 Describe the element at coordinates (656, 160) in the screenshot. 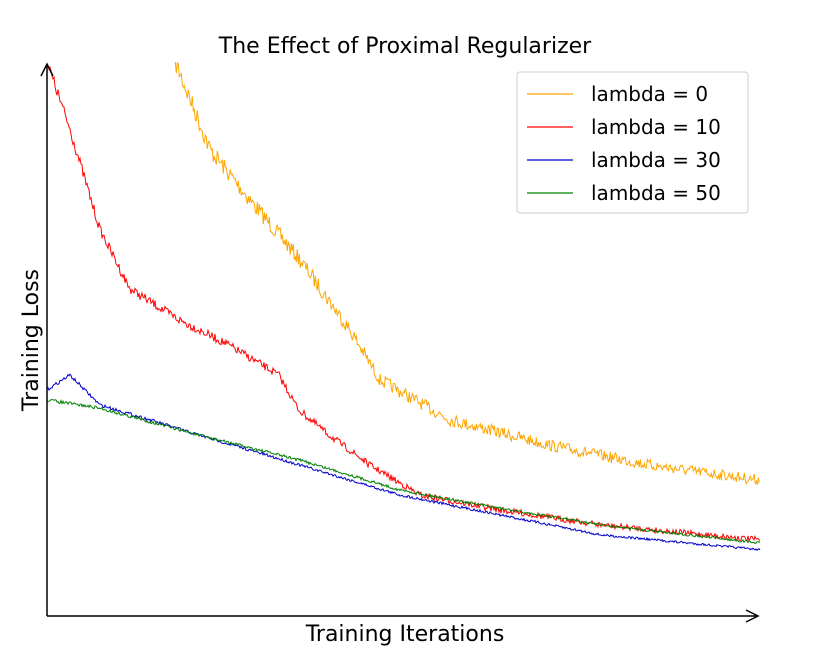

I see `legend-label: lambda = 30` at that location.